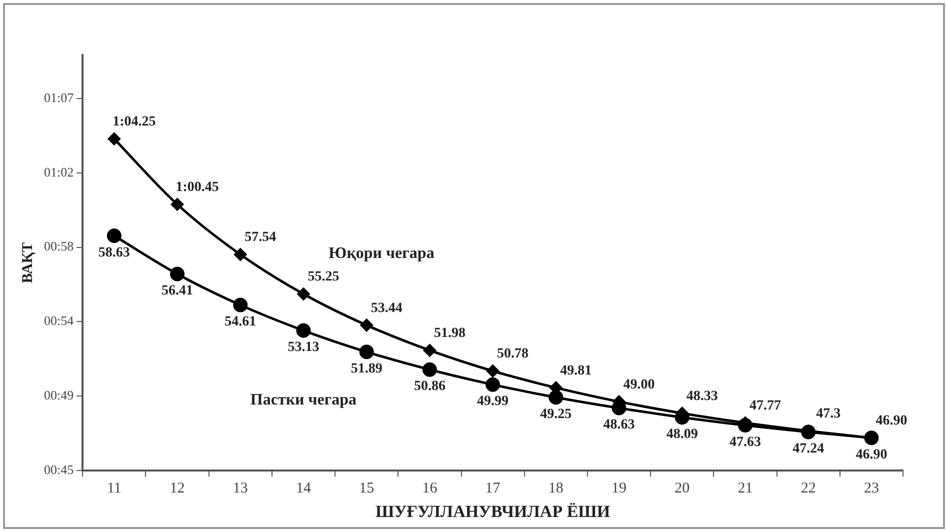 The image size is (946, 530). I want to click on x-tick-label: 13, so click(240, 488).